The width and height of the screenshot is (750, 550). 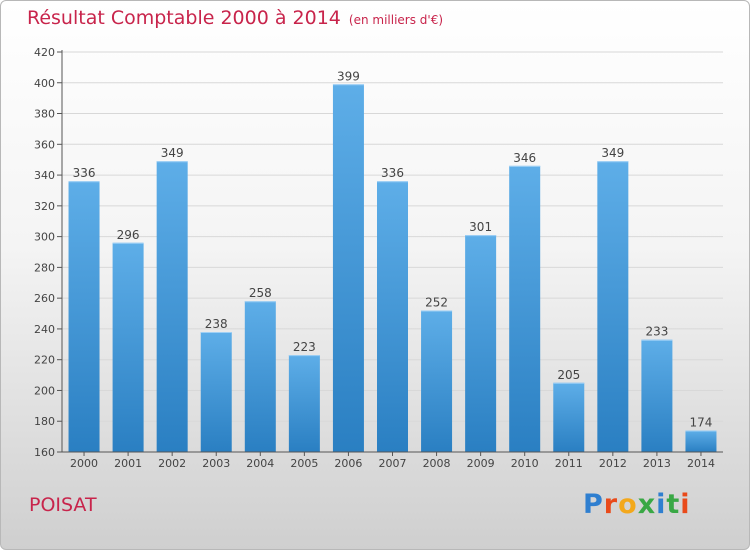 I want to click on value-label-2003: 238, so click(x=216, y=324).